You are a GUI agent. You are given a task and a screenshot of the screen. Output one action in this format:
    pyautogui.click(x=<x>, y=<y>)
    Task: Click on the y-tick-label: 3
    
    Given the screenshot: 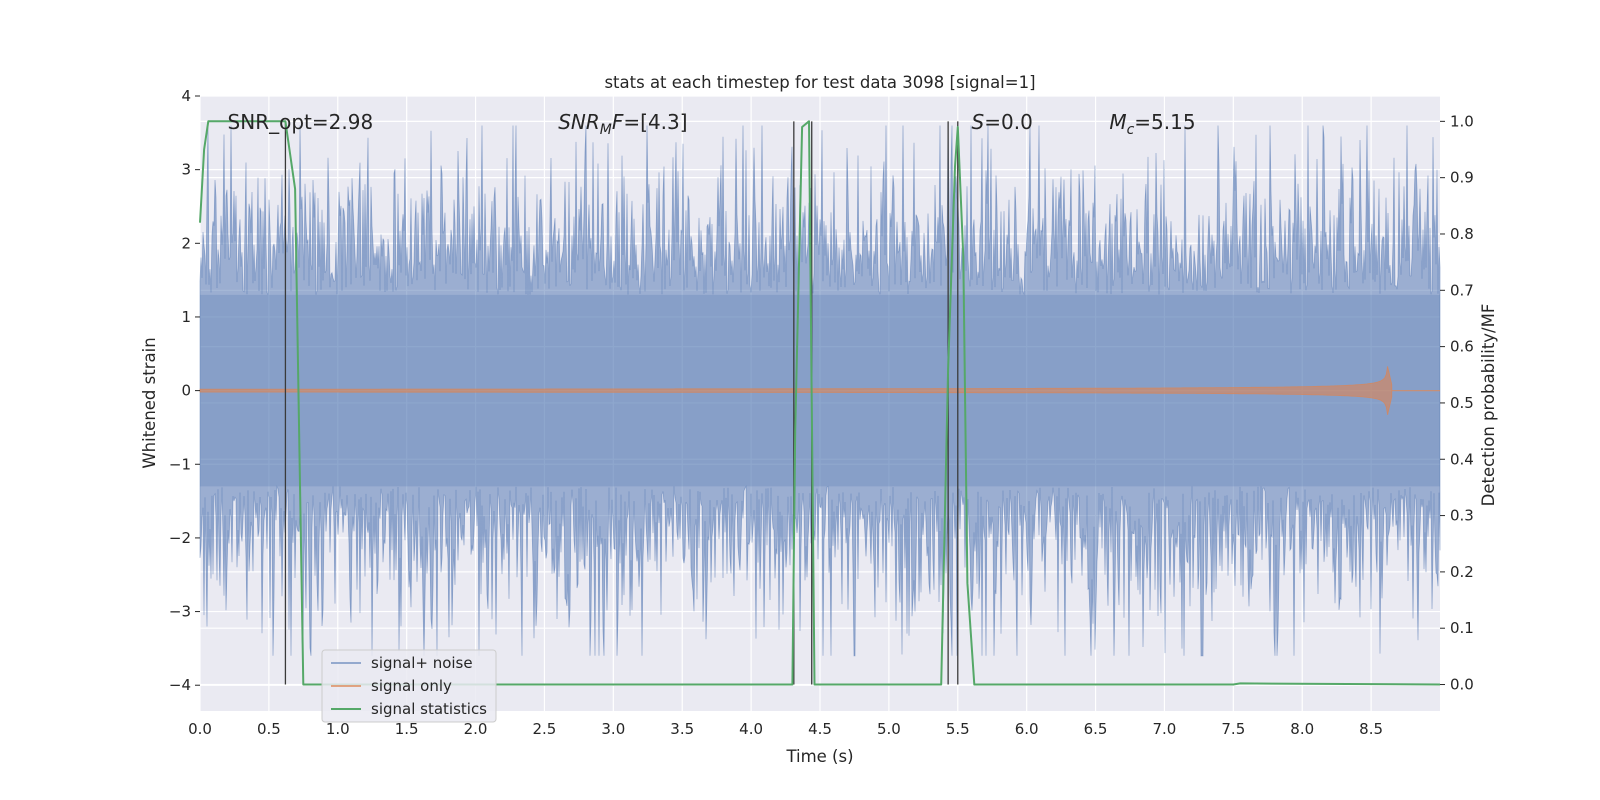 What is the action you would take?
    pyautogui.click(x=186, y=170)
    